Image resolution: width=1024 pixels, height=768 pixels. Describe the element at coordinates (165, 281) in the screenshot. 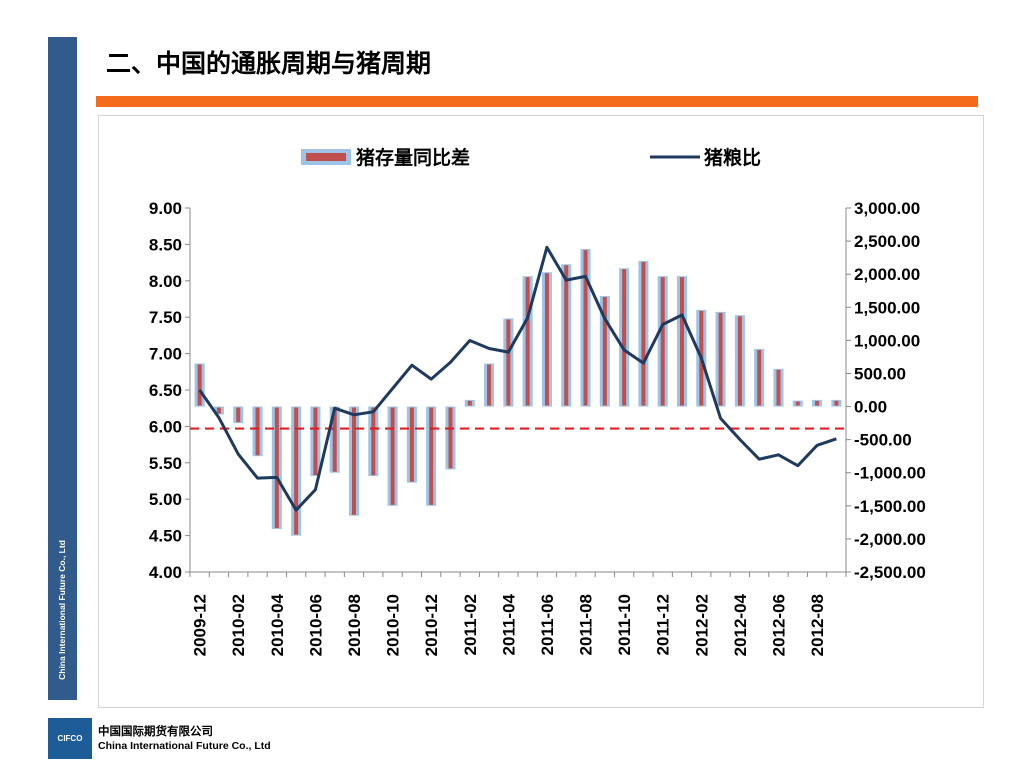

I see `left-tick-label: 8.00` at that location.